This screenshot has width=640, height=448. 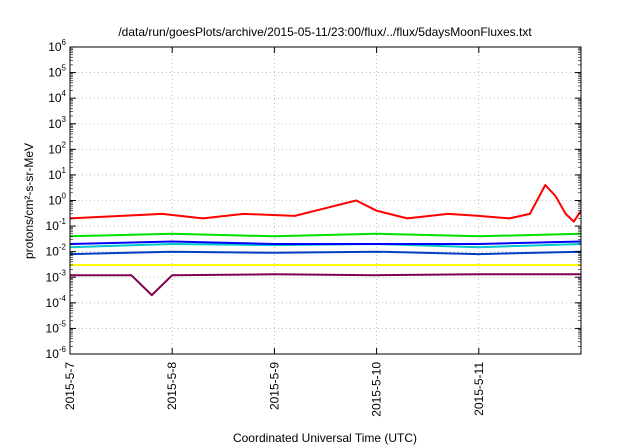 I want to click on y-tick-exponent: -5, so click(x=63, y=323).